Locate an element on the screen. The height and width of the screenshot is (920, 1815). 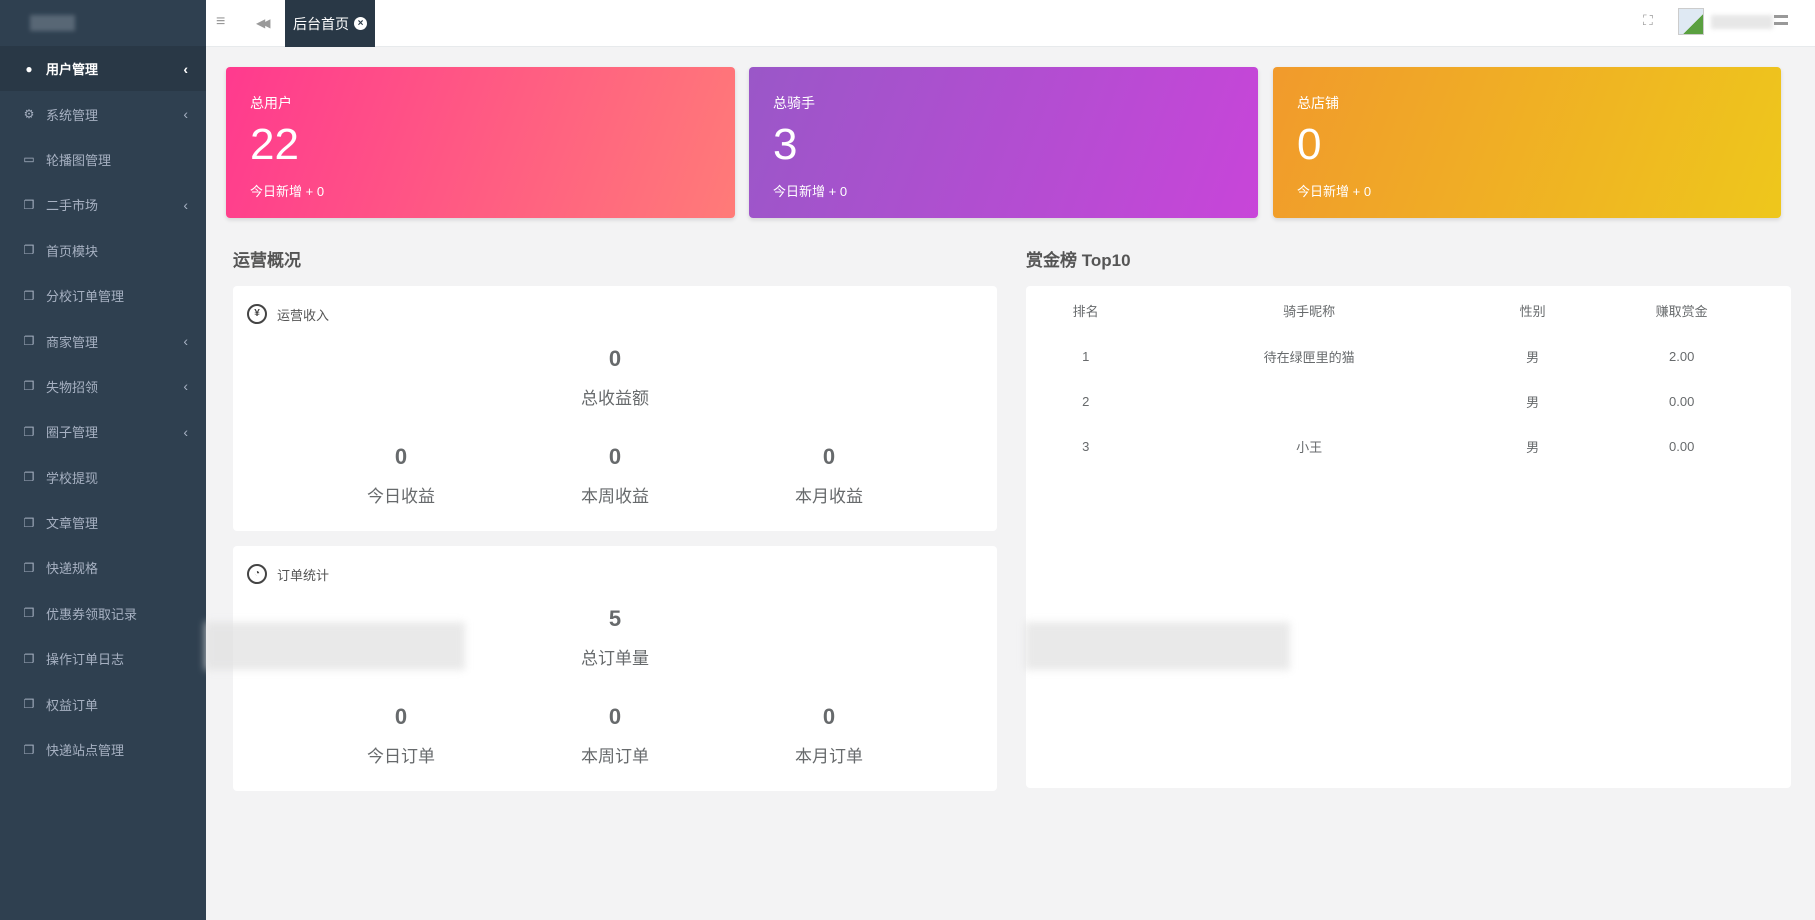
stat-card: 总店铺 0 今日新增 + 0 is located at coordinates (1527, 142).